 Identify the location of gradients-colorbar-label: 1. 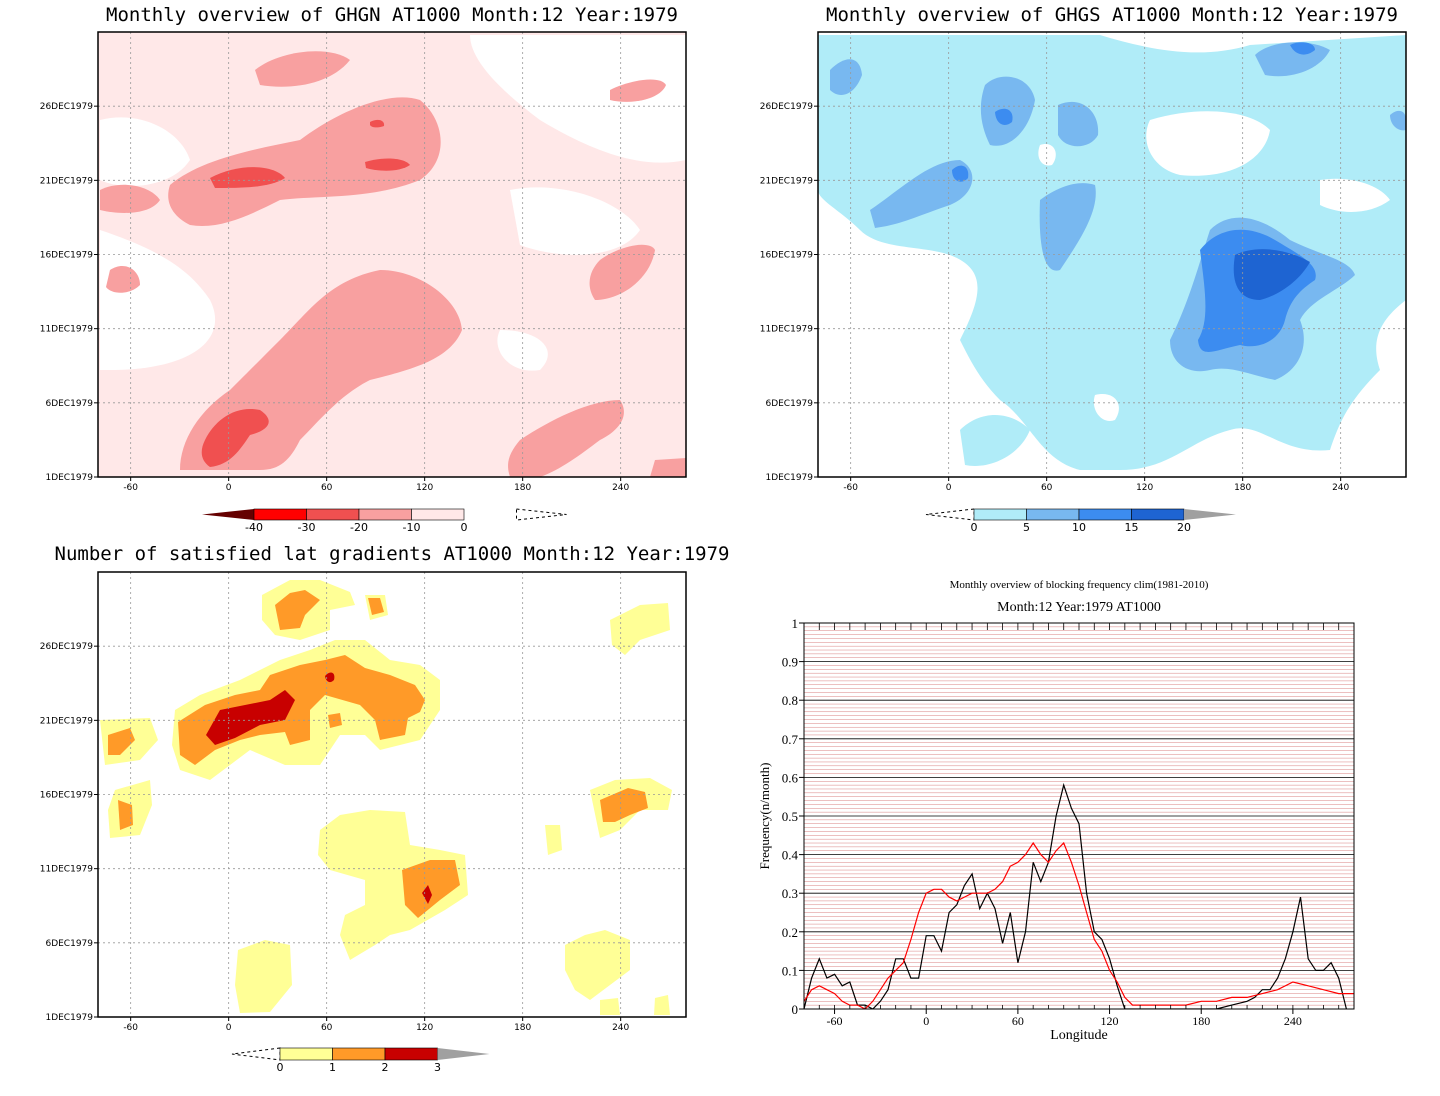
(332, 1067).